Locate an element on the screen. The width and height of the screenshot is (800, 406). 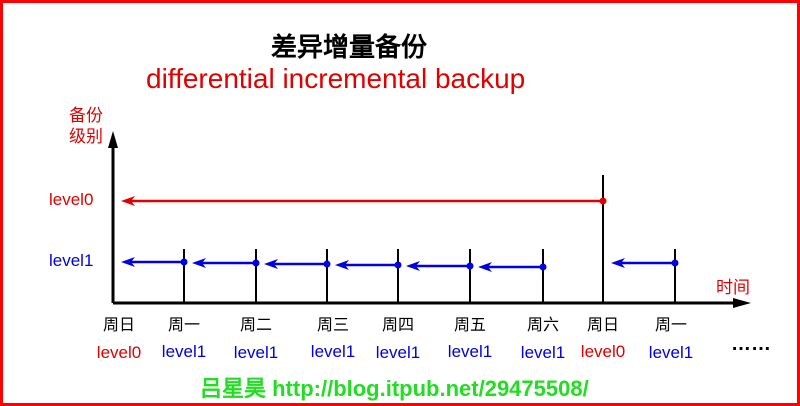
y-axis-label: 备份级别 is located at coordinates (86, 126).